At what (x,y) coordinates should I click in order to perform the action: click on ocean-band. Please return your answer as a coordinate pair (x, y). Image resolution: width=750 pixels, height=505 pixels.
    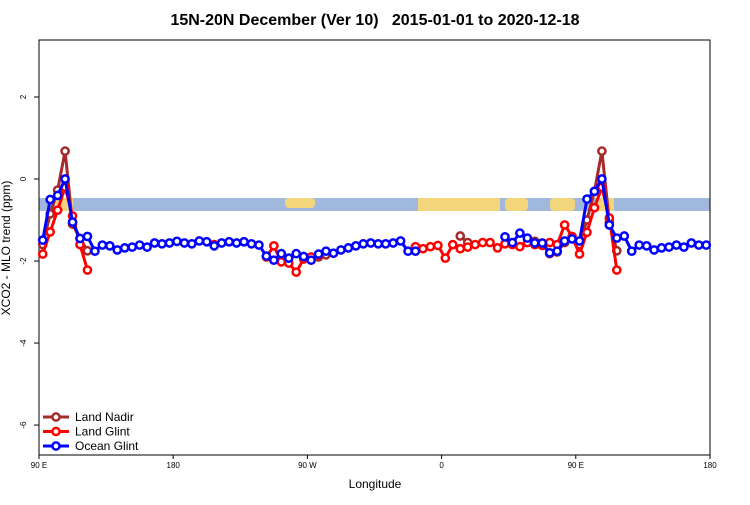
    Looking at the image, I should click on (374, 204).